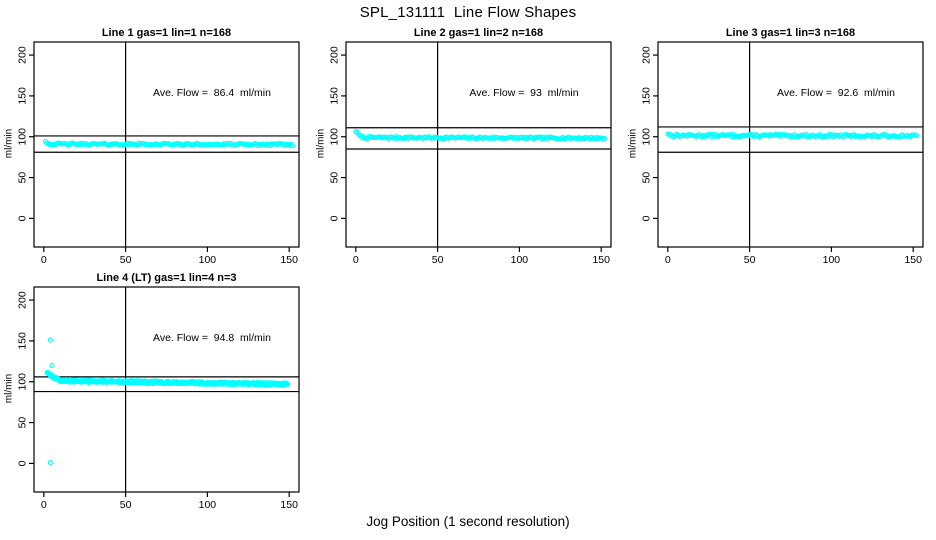 The width and height of the screenshot is (936, 540). What do you see at coordinates (836, 93) in the screenshot?
I see `ave-flow-annotation: Ave. Flow = 92.6 ml/min` at bounding box center [836, 93].